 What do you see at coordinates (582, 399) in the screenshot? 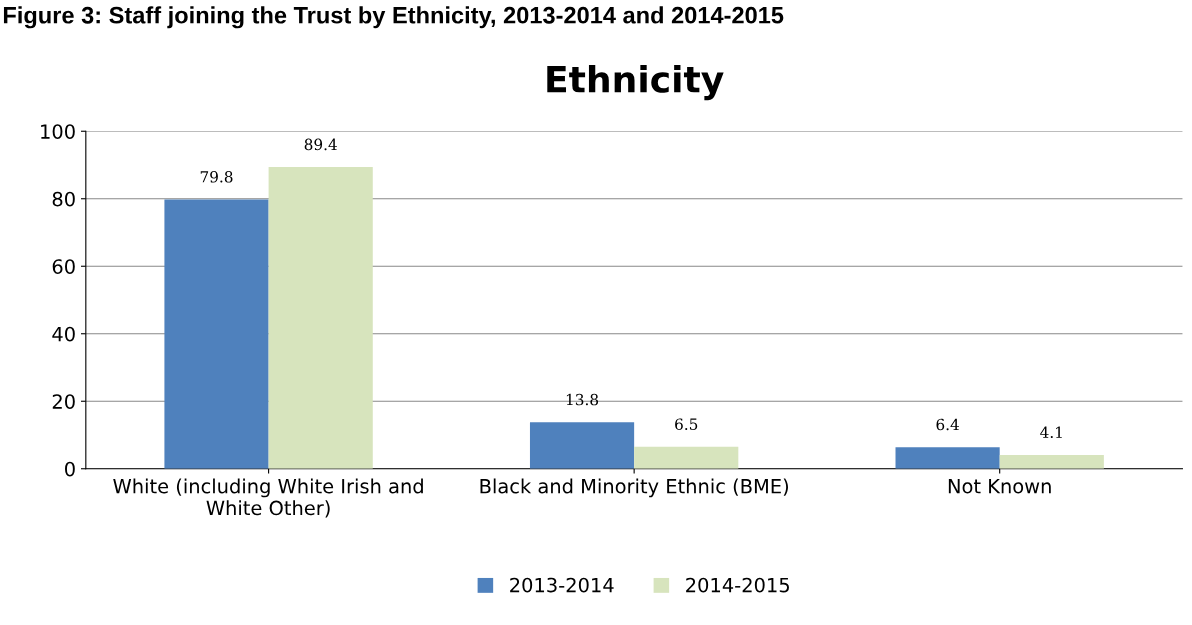
I see `data-label: 13.8` at bounding box center [582, 399].